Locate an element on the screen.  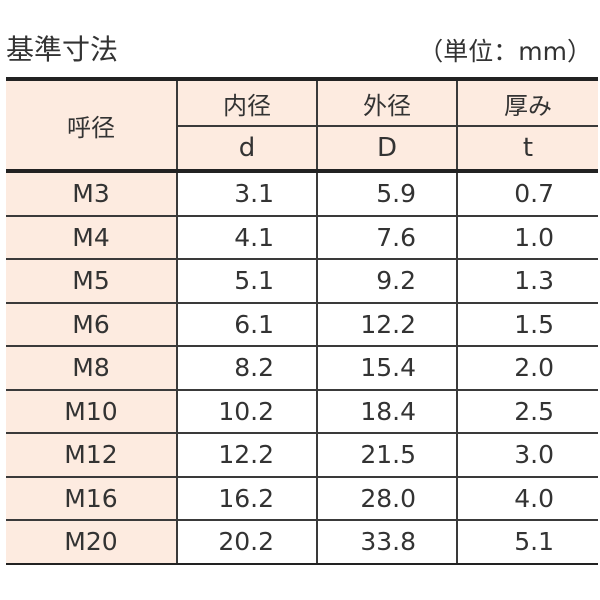
cell-thickness: 1.0 is located at coordinates (527, 237).